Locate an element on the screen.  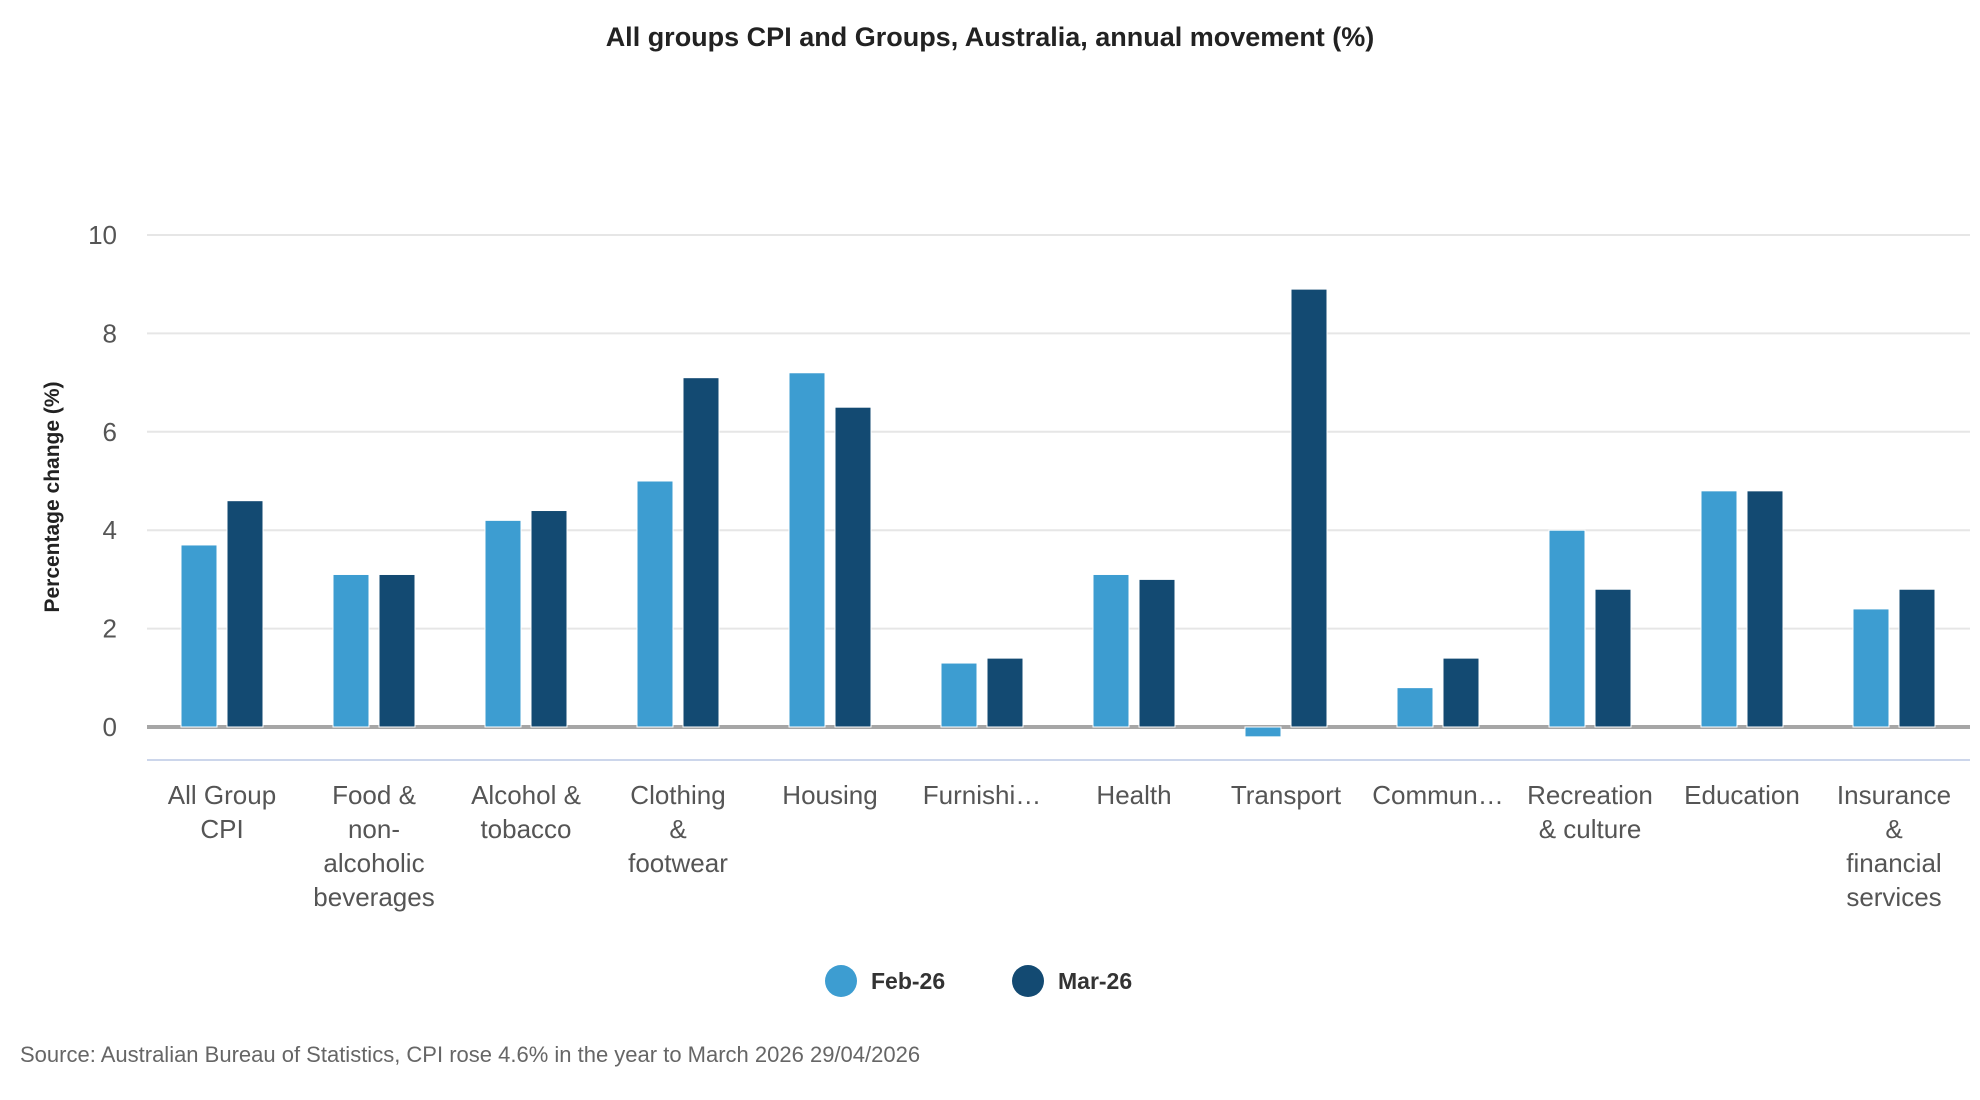
x-tick-label: Recreation & culture is located at coordinates (1590, 812).